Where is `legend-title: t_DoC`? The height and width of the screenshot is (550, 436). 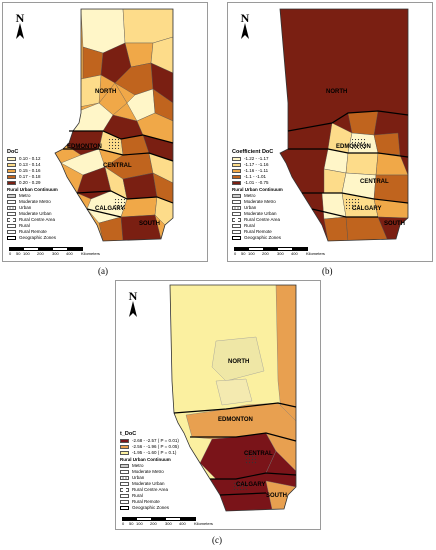
legend-title: t_DoC is located at coordinates (128, 434).